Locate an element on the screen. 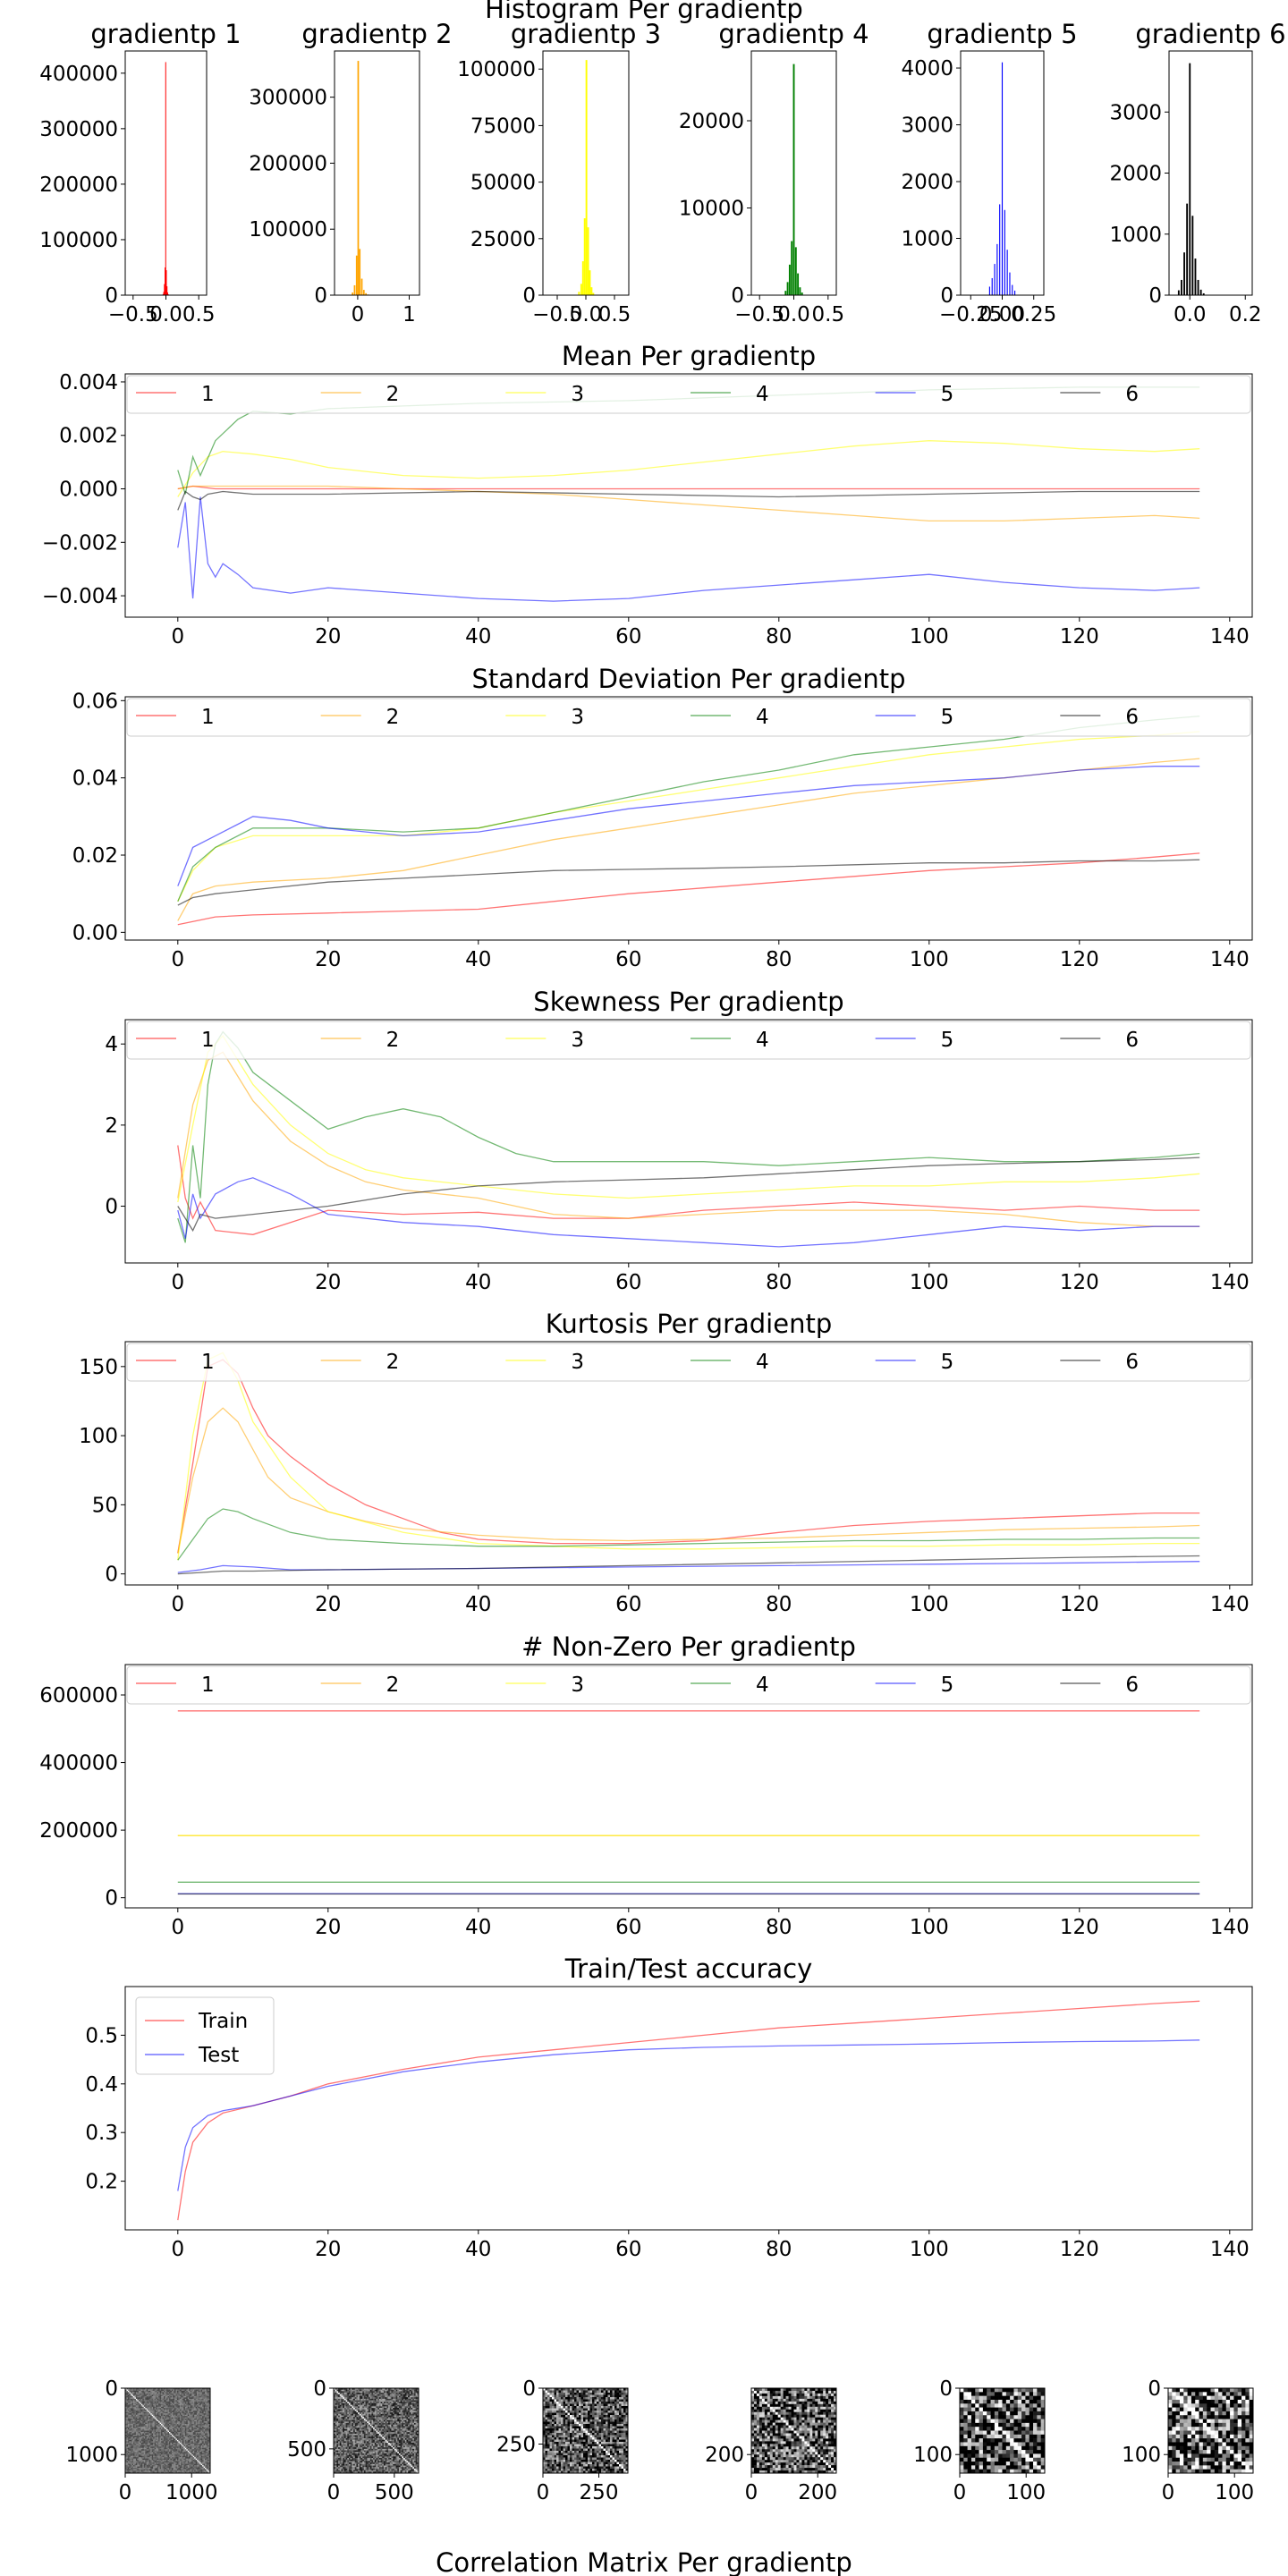 This screenshot has height=2576, width=1288. x-tick-label: −0.5 is located at coordinates (759, 314).